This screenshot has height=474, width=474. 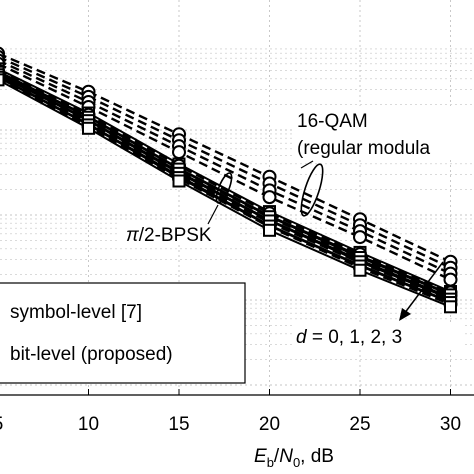 I want to click on x-tick-label: 25, so click(x=359, y=424).